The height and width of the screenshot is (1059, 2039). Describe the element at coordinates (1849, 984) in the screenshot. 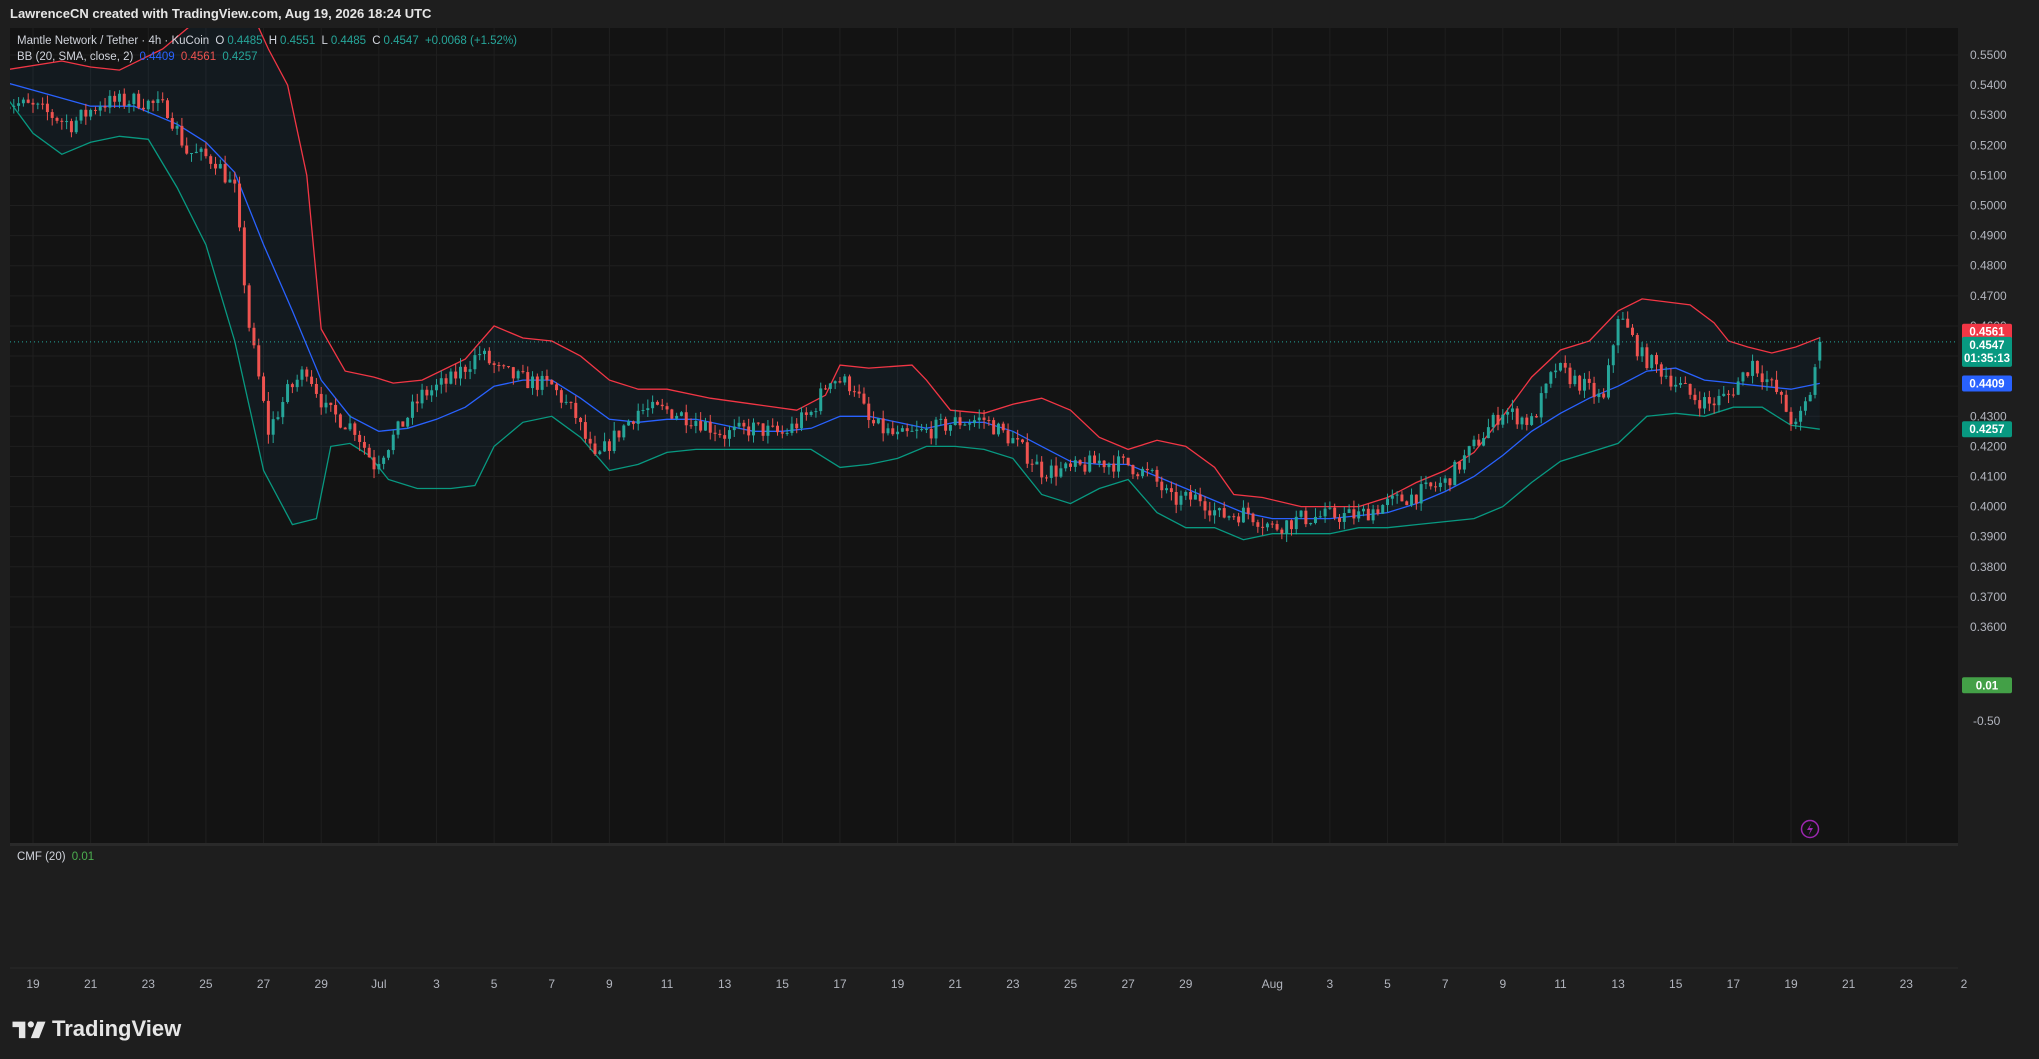

I see `time-tick-label: 21` at that location.